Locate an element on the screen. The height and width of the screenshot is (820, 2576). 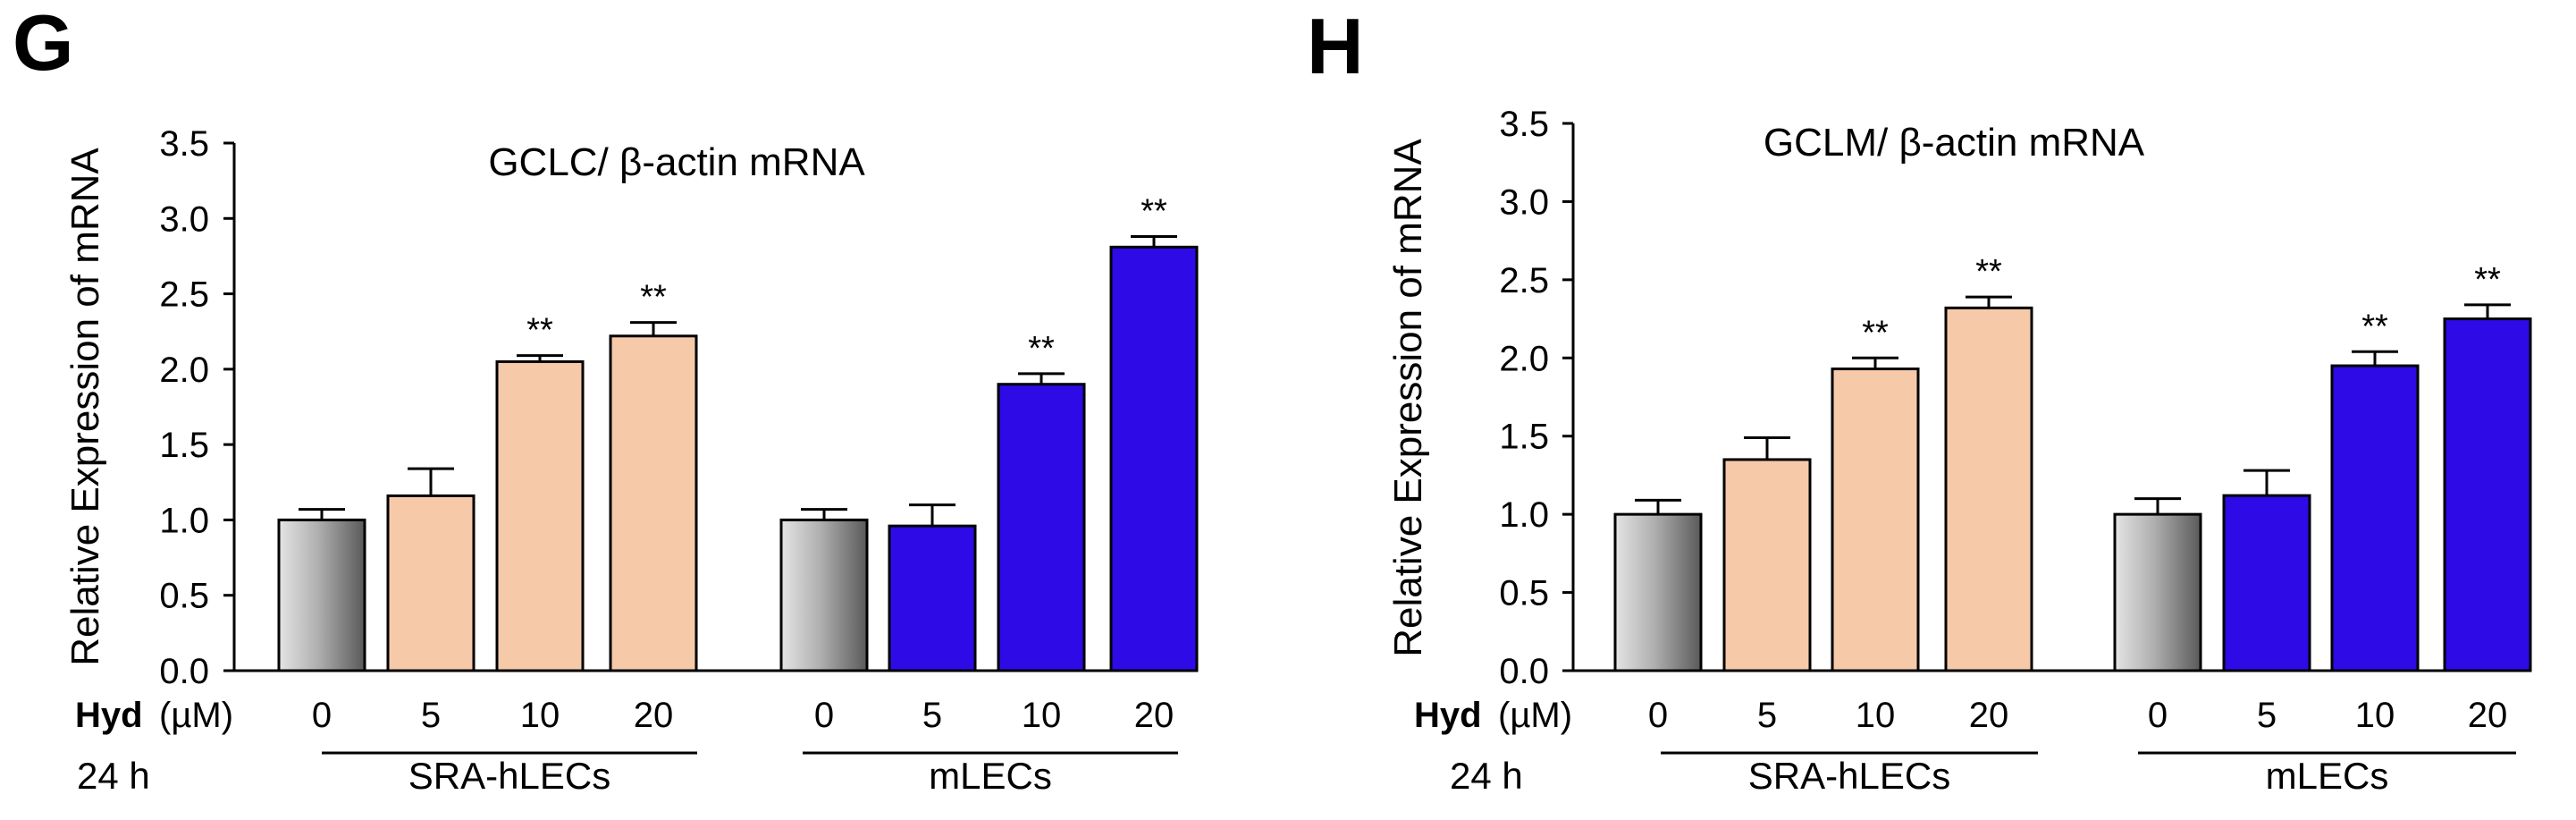
chart-title: GCLC/ β-actin mRNA is located at coordinates (677, 162).